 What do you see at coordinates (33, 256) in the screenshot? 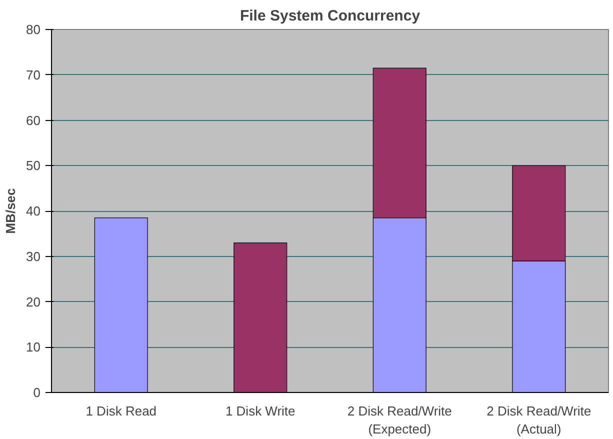
I see `y-tick-label: 30` at bounding box center [33, 256].